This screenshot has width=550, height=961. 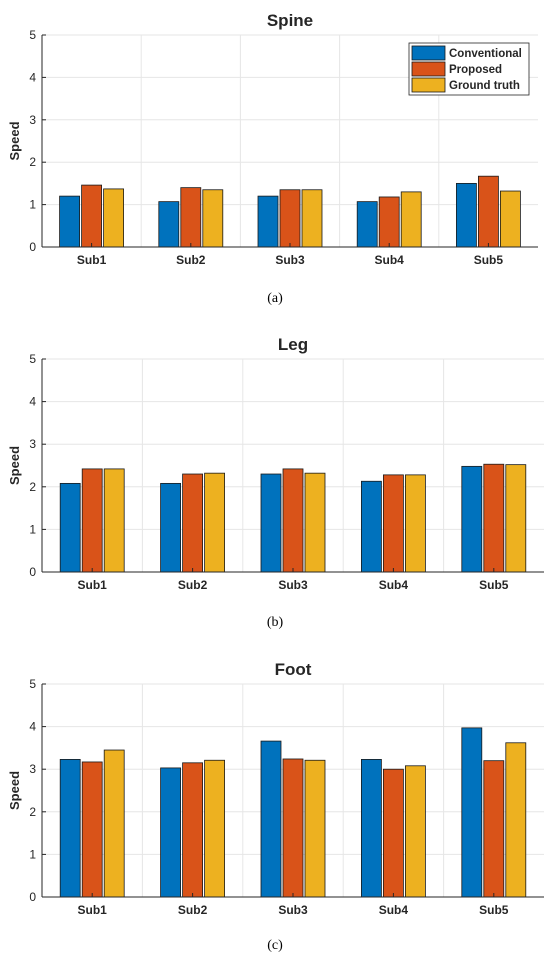 What do you see at coordinates (275, 945) in the screenshot?
I see `panel-caption: (c)` at bounding box center [275, 945].